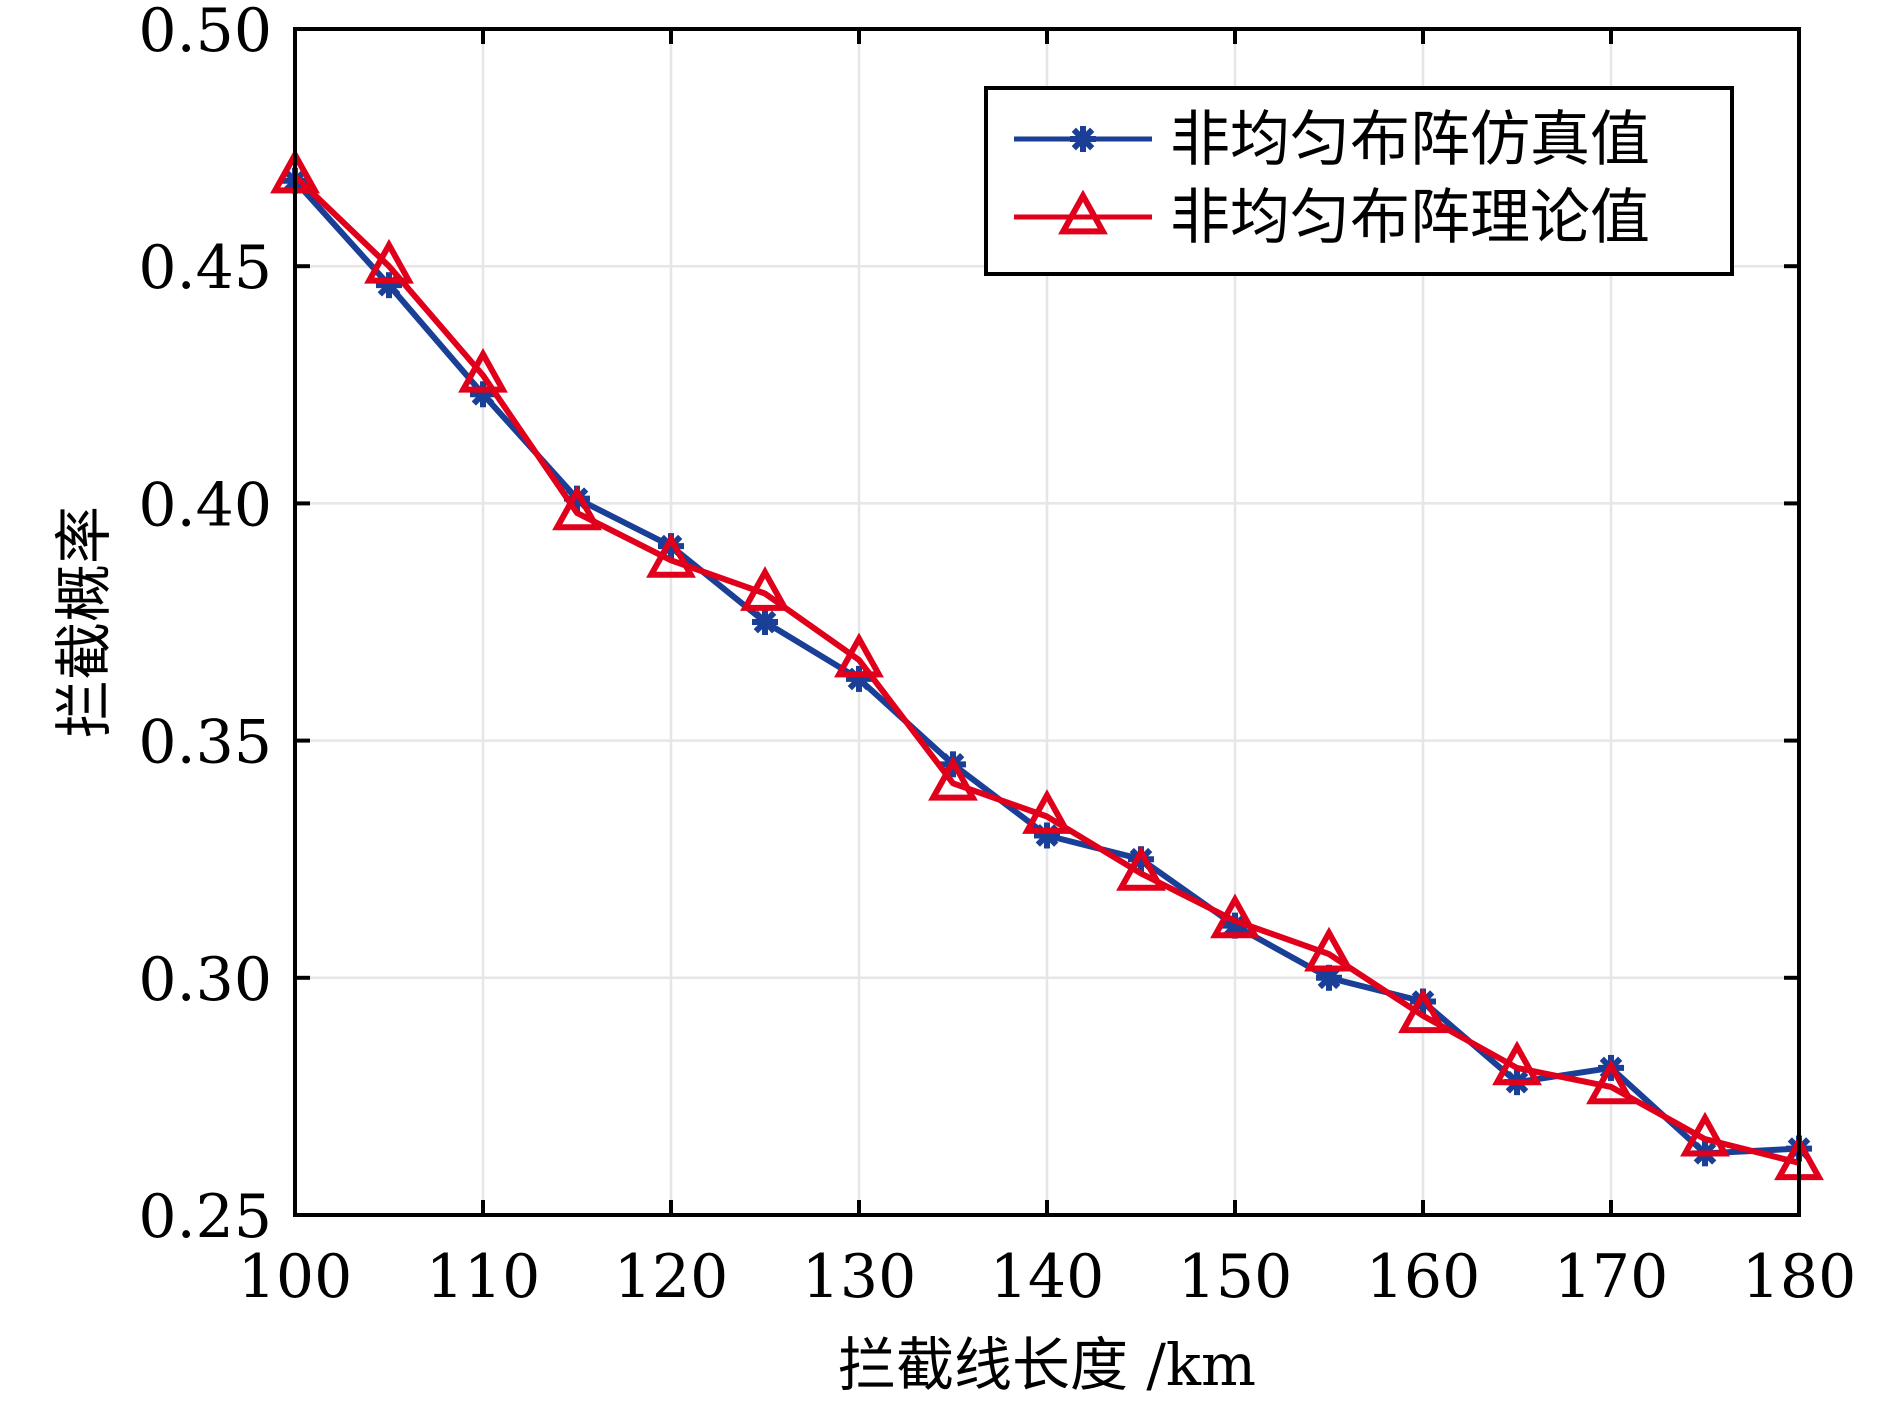 The height and width of the screenshot is (1402, 1890). I want to click on legend-entry-theoretical: 非均匀布阵理论值, so click(1332, 218).